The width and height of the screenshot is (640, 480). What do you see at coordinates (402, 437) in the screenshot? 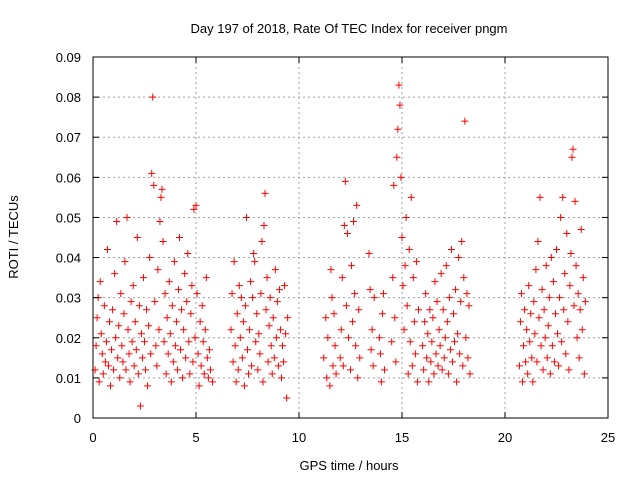
I see `x-tick-label: 15` at bounding box center [402, 437].